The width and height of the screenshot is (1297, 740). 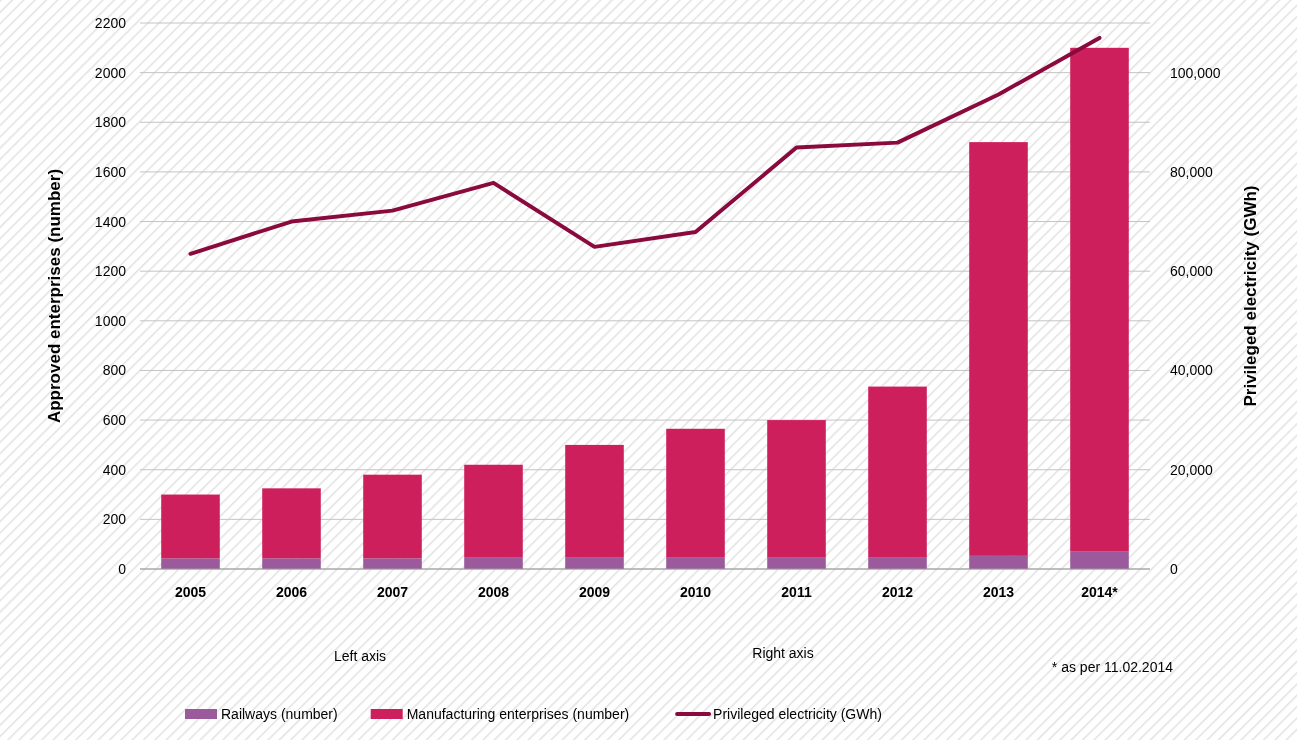 What do you see at coordinates (998, 592) in the screenshot?
I see `x-tick-label: 2013` at bounding box center [998, 592].